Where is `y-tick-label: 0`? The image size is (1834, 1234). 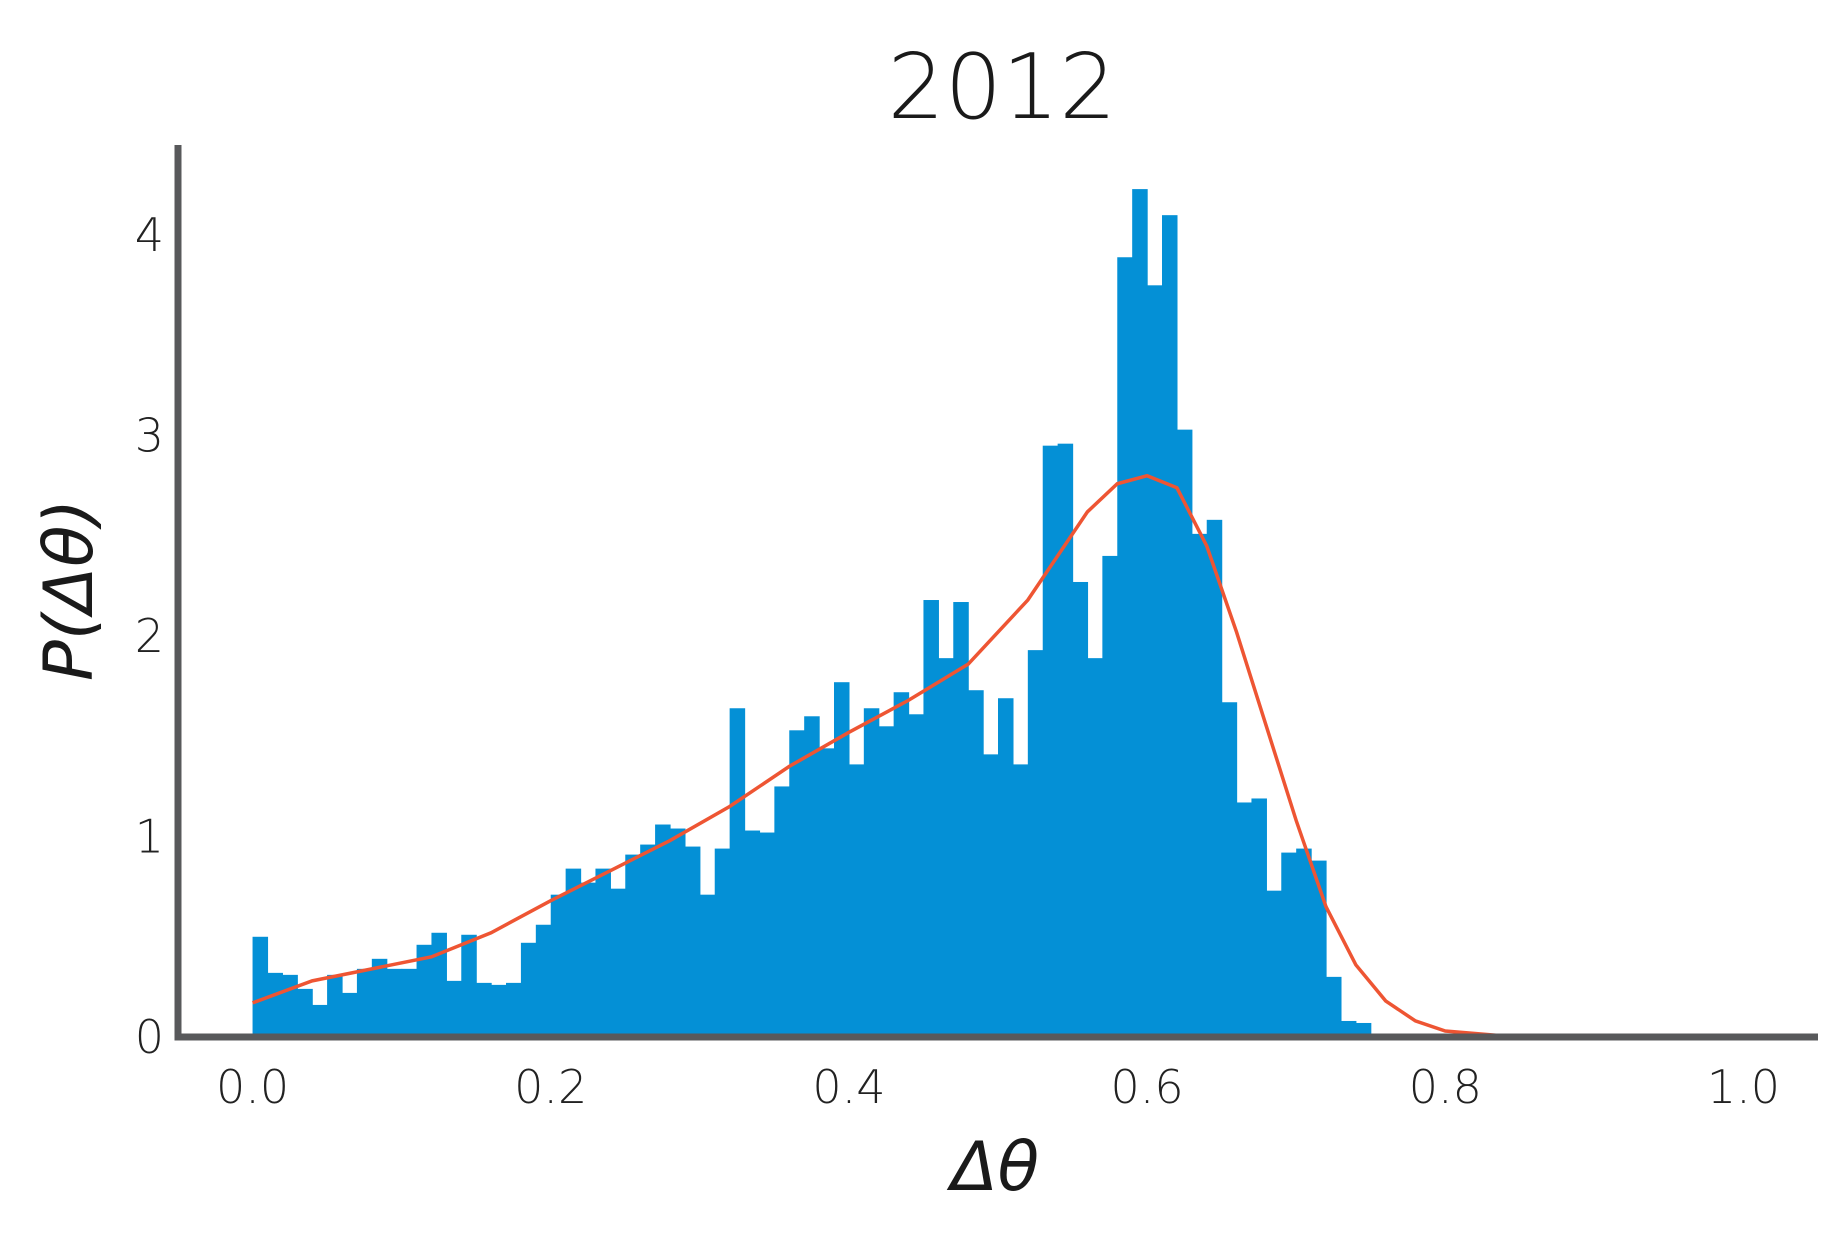 y-tick-label: 0 is located at coordinates (149, 1037).